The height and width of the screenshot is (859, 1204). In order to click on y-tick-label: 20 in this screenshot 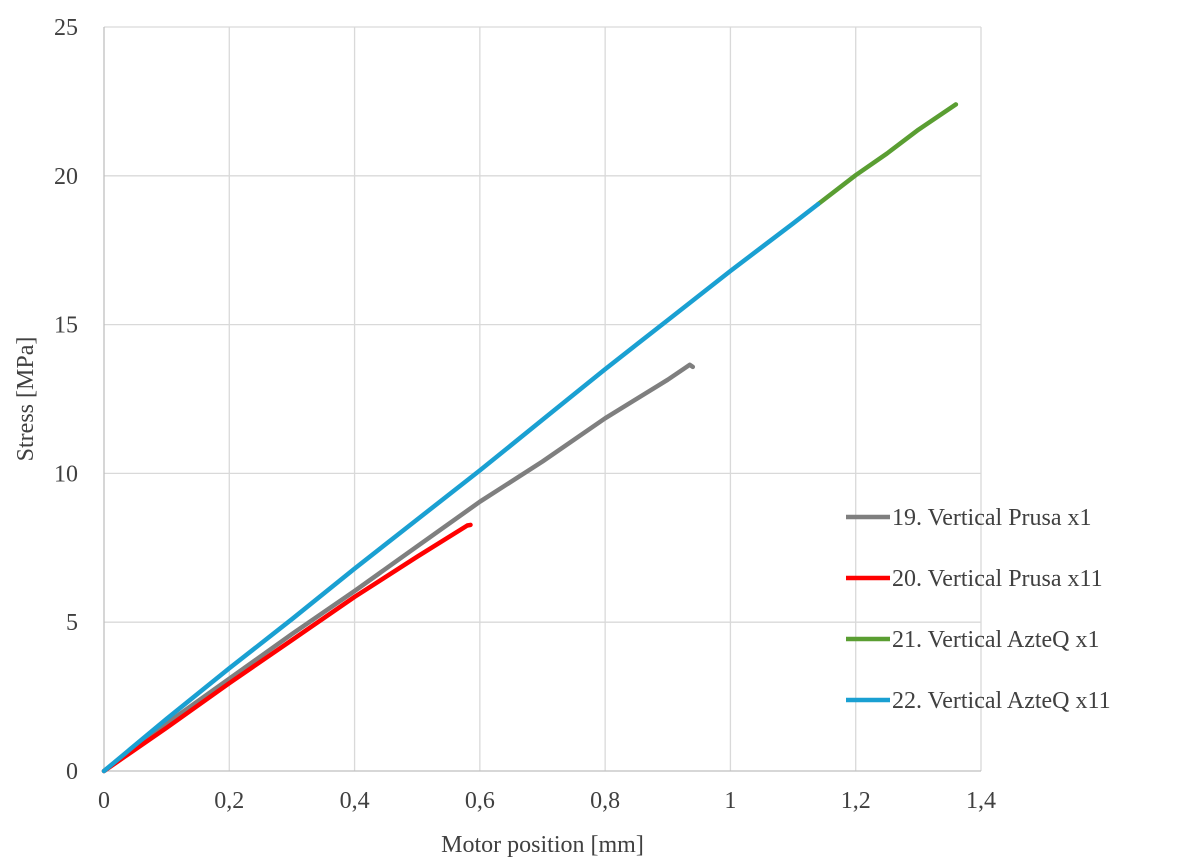, I will do `click(66, 177)`.